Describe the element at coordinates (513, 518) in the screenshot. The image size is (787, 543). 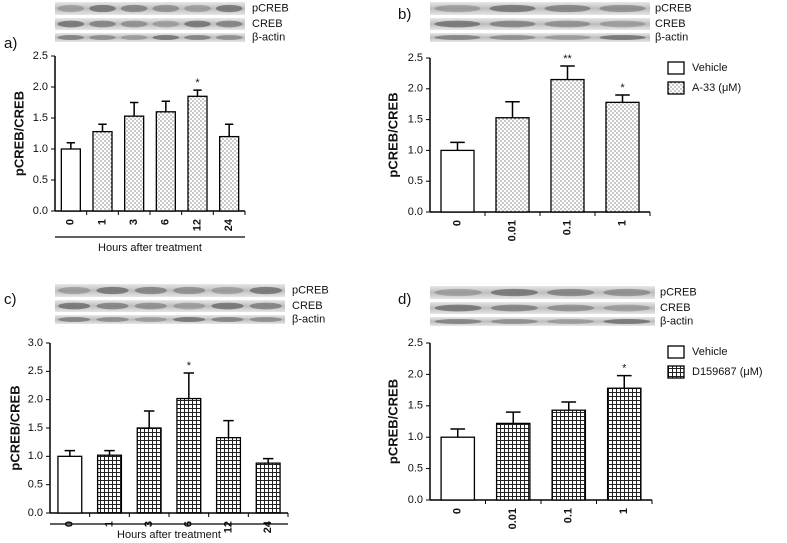
I see `x-tick-label: 0.01` at that location.